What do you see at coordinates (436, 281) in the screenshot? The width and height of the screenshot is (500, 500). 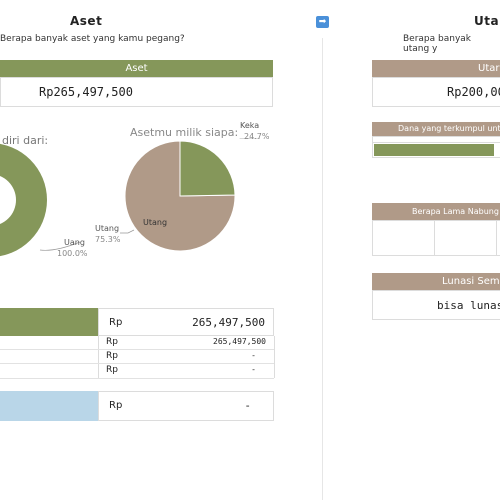 I see `lunasi-header-bar: Lunasi Semu` at bounding box center [436, 281].